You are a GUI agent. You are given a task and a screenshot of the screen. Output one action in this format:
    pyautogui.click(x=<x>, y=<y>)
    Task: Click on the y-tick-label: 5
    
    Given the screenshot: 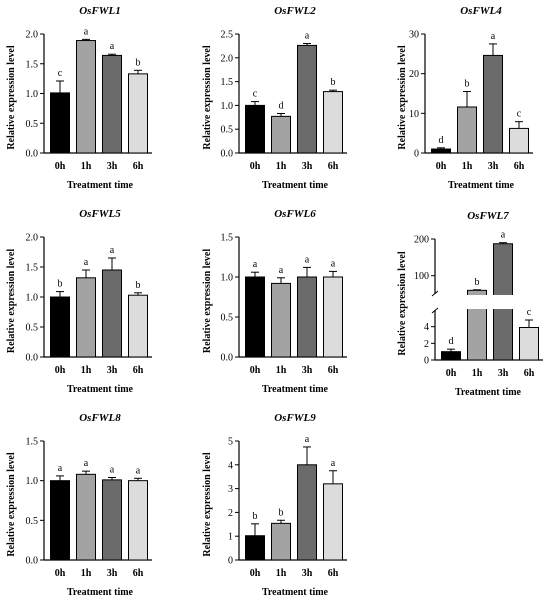 What is the action you would take?
    pyautogui.click(x=230, y=442)
    